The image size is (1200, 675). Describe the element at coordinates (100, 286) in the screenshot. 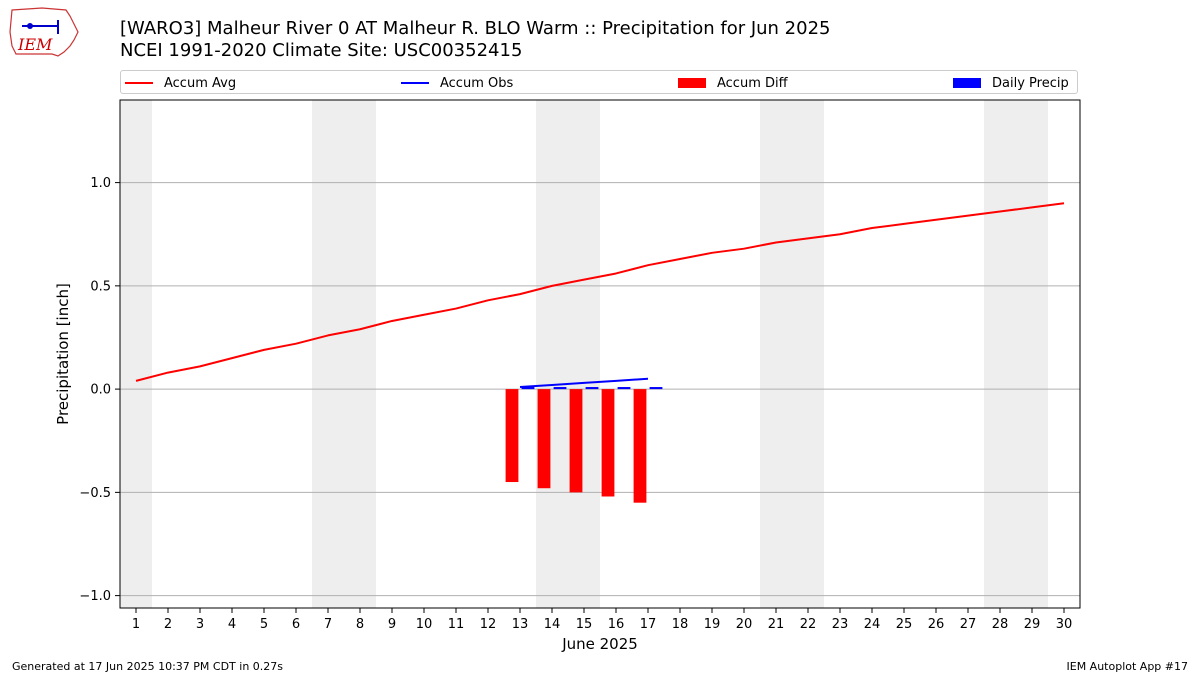

I see `y-tick-label: 0.5` at that location.